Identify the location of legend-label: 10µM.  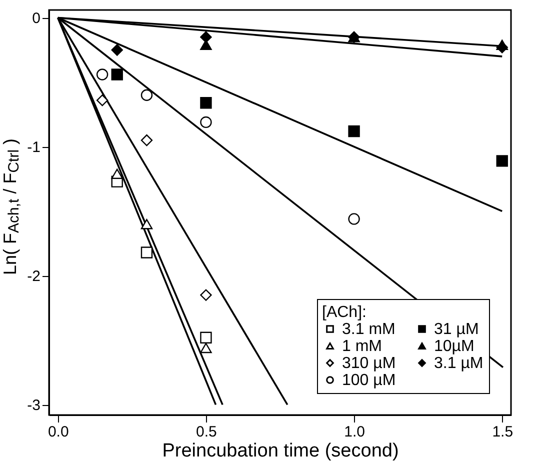
(454, 346).